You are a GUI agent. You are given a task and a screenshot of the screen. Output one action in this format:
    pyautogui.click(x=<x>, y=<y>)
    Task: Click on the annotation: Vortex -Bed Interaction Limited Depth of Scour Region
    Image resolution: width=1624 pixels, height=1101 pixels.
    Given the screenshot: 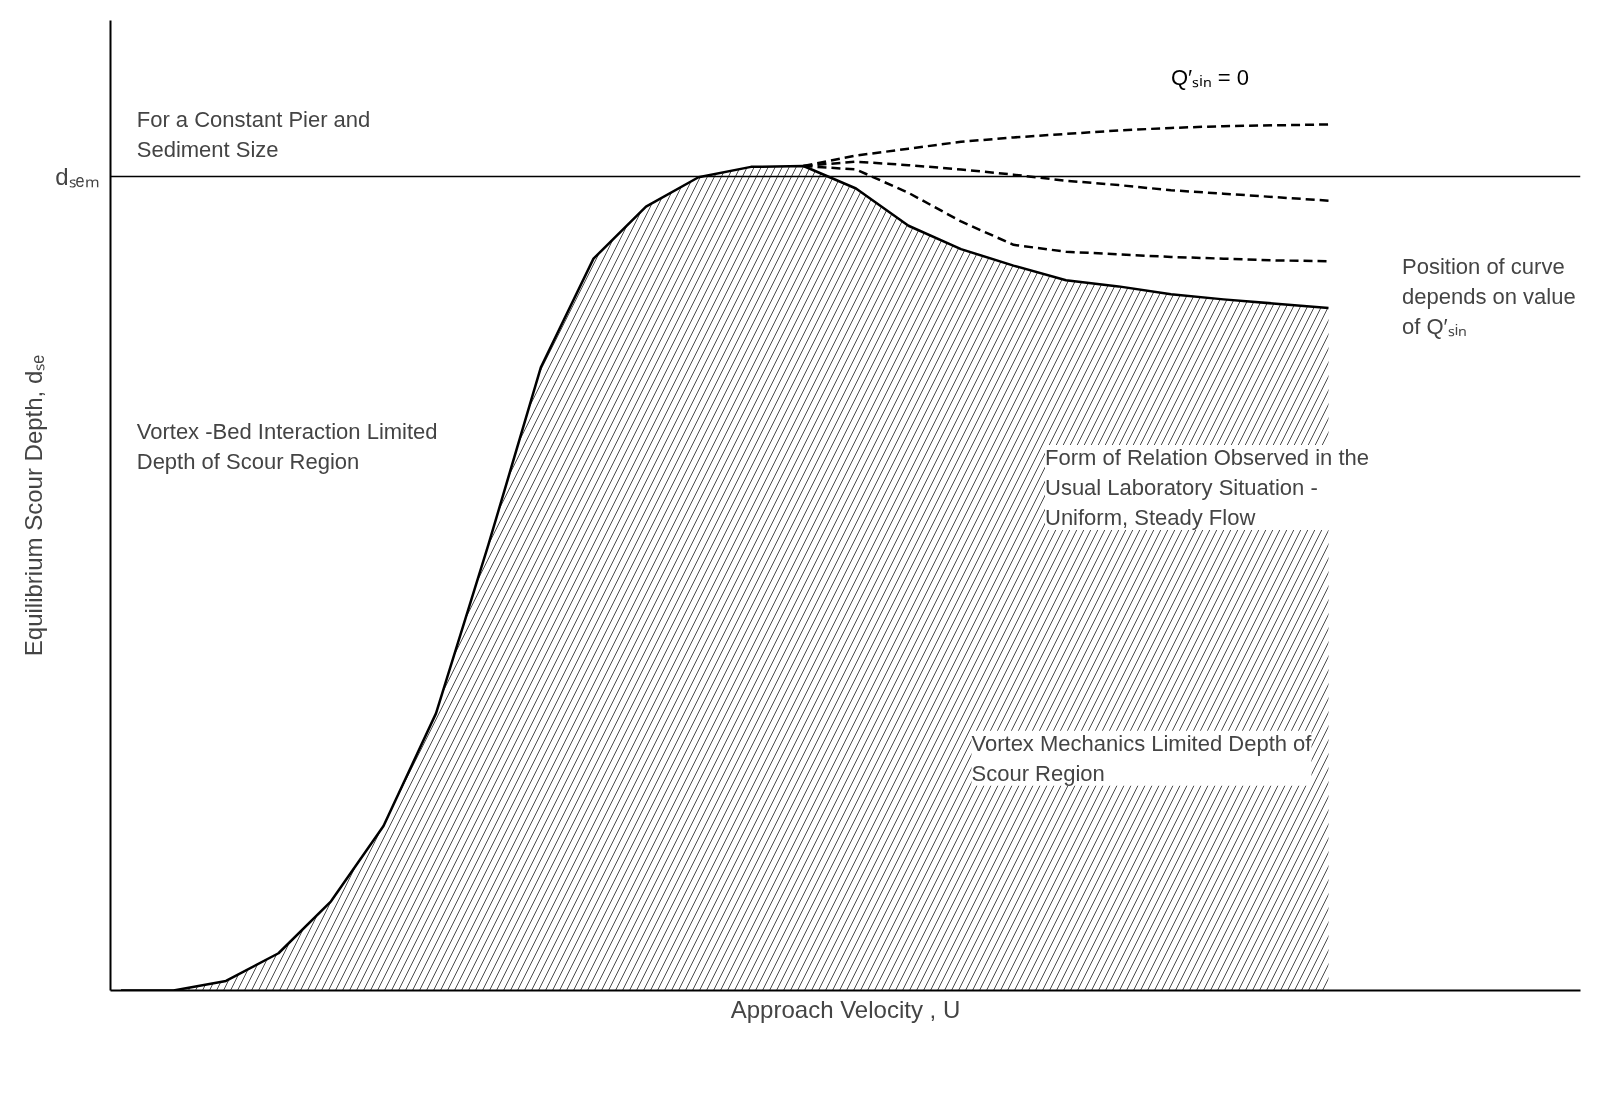 What is the action you would take?
    pyautogui.click(x=287, y=446)
    